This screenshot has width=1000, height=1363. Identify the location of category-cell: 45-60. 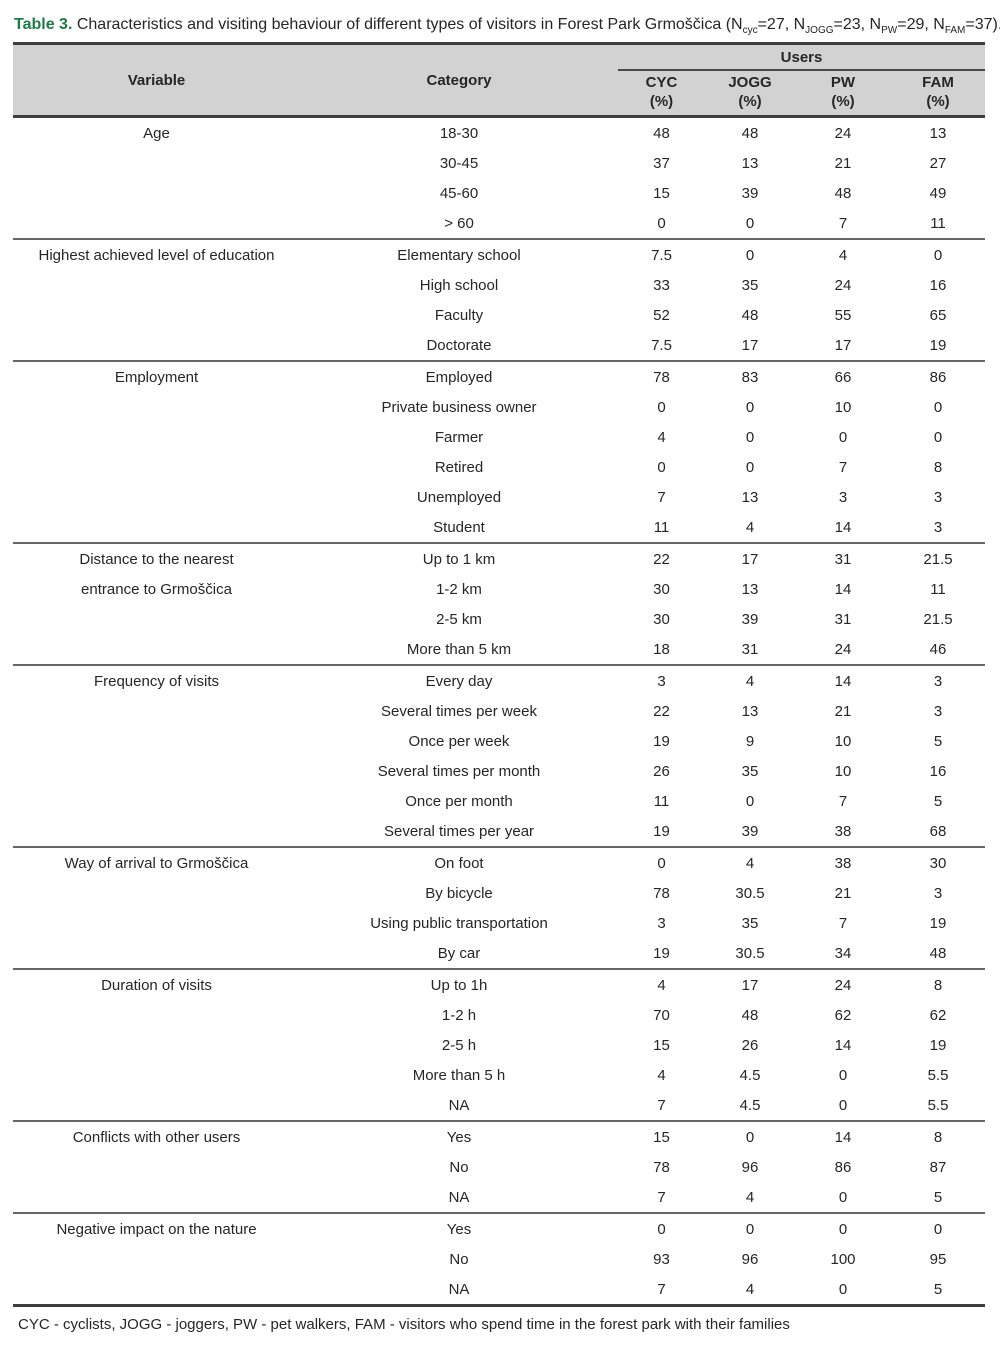
(459, 193).